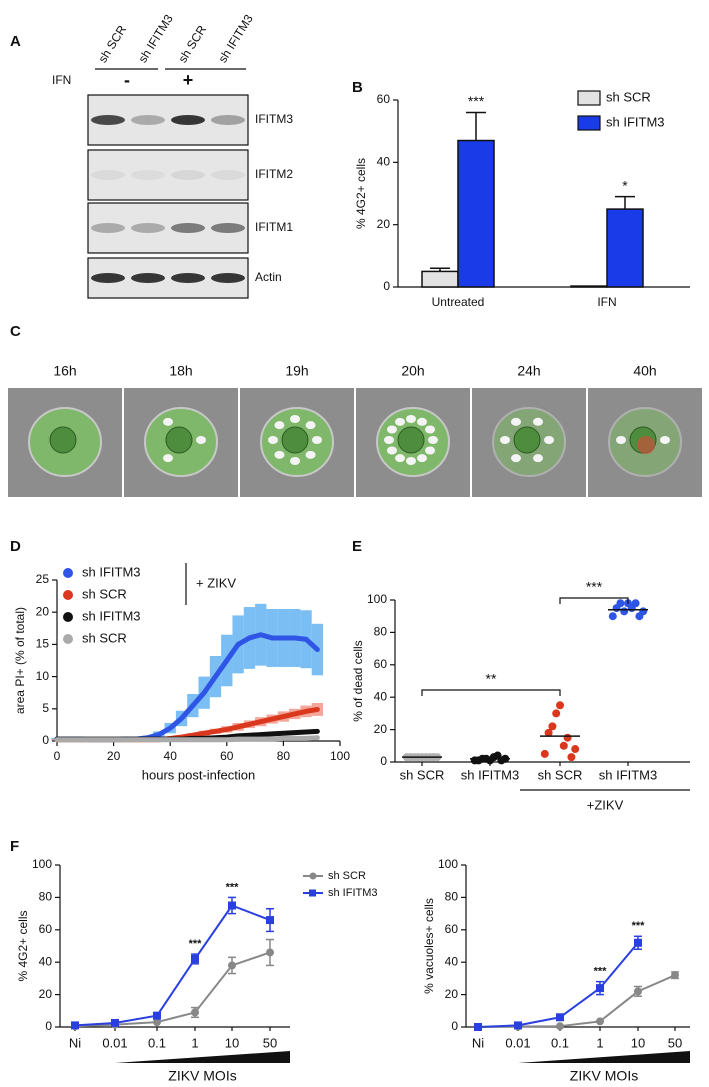  Describe the element at coordinates (274, 227) in the screenshot. I see `band-label: IFITM1` at that location.